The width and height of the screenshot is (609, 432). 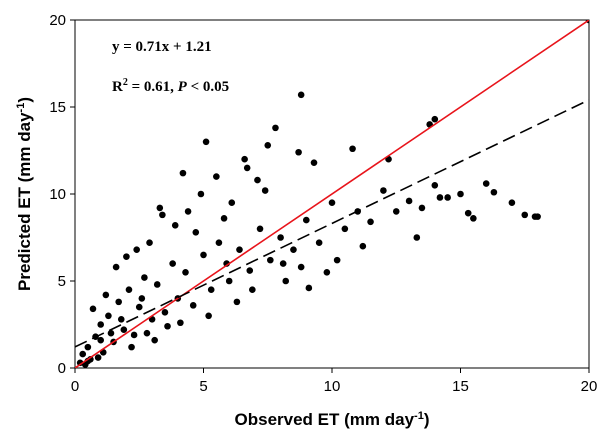 I want to click on y-tick-label: 5, so click(x=62, y=281).